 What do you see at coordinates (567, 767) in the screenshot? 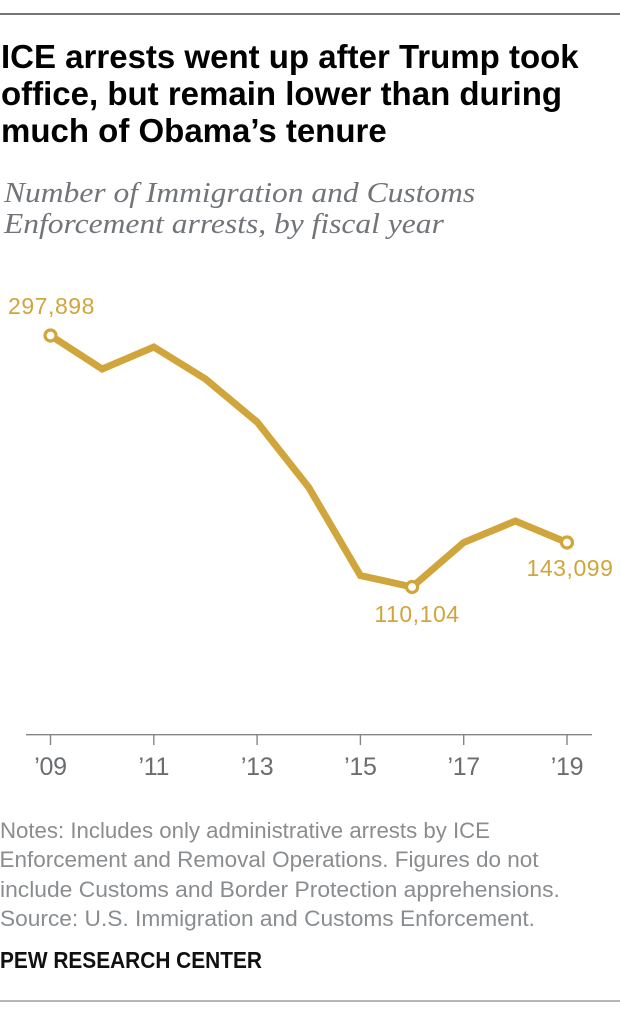
I see `svg-text: ’19` at bounding box center [567, 767].